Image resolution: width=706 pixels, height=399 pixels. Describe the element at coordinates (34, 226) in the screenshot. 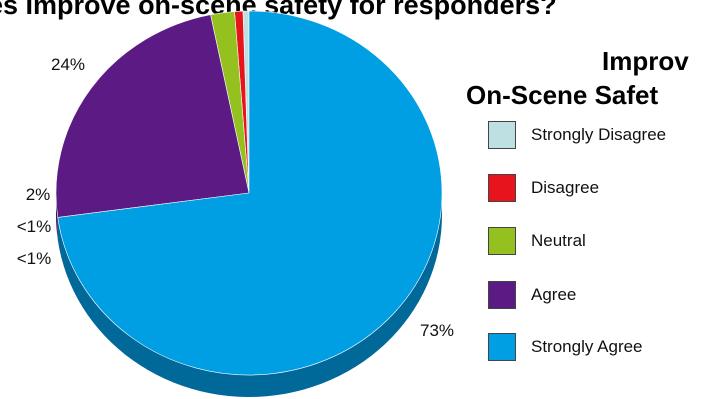

I see `data-label-disagree: <1%` at that location.